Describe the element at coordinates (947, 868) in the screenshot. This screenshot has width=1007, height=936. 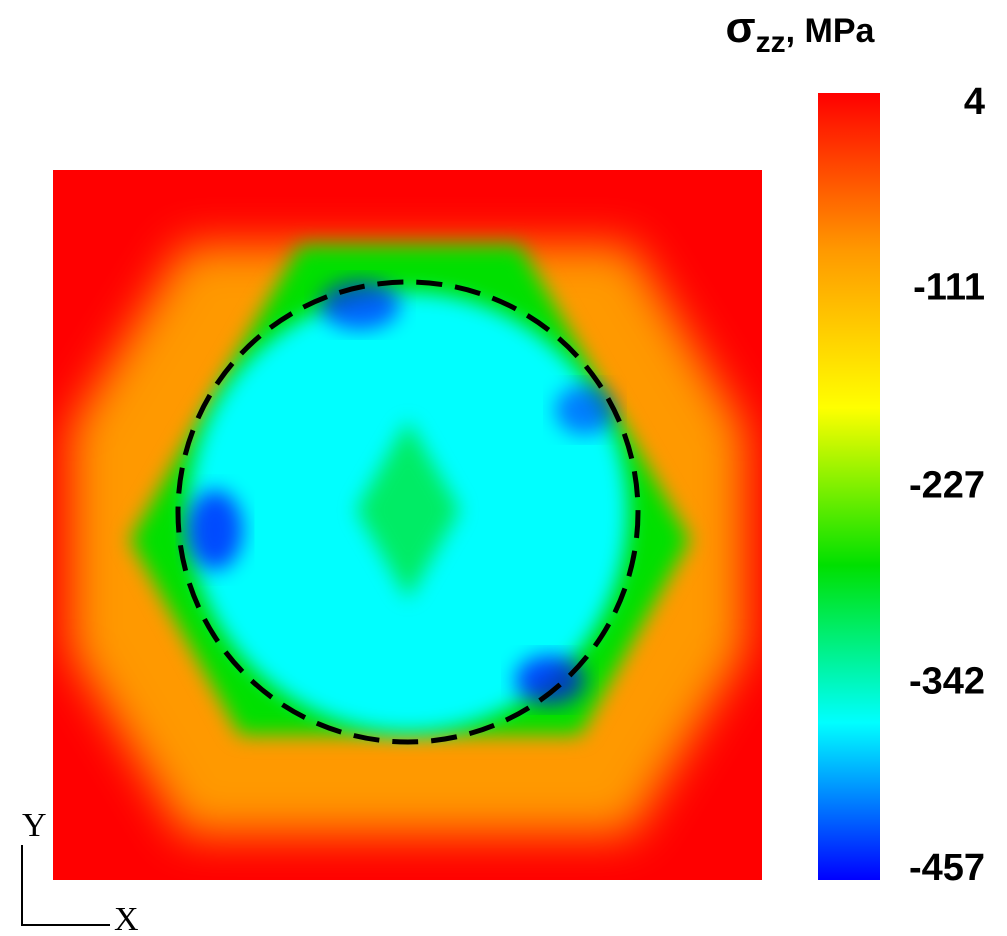
I see `colorbar-tick-label: -457` at that location.